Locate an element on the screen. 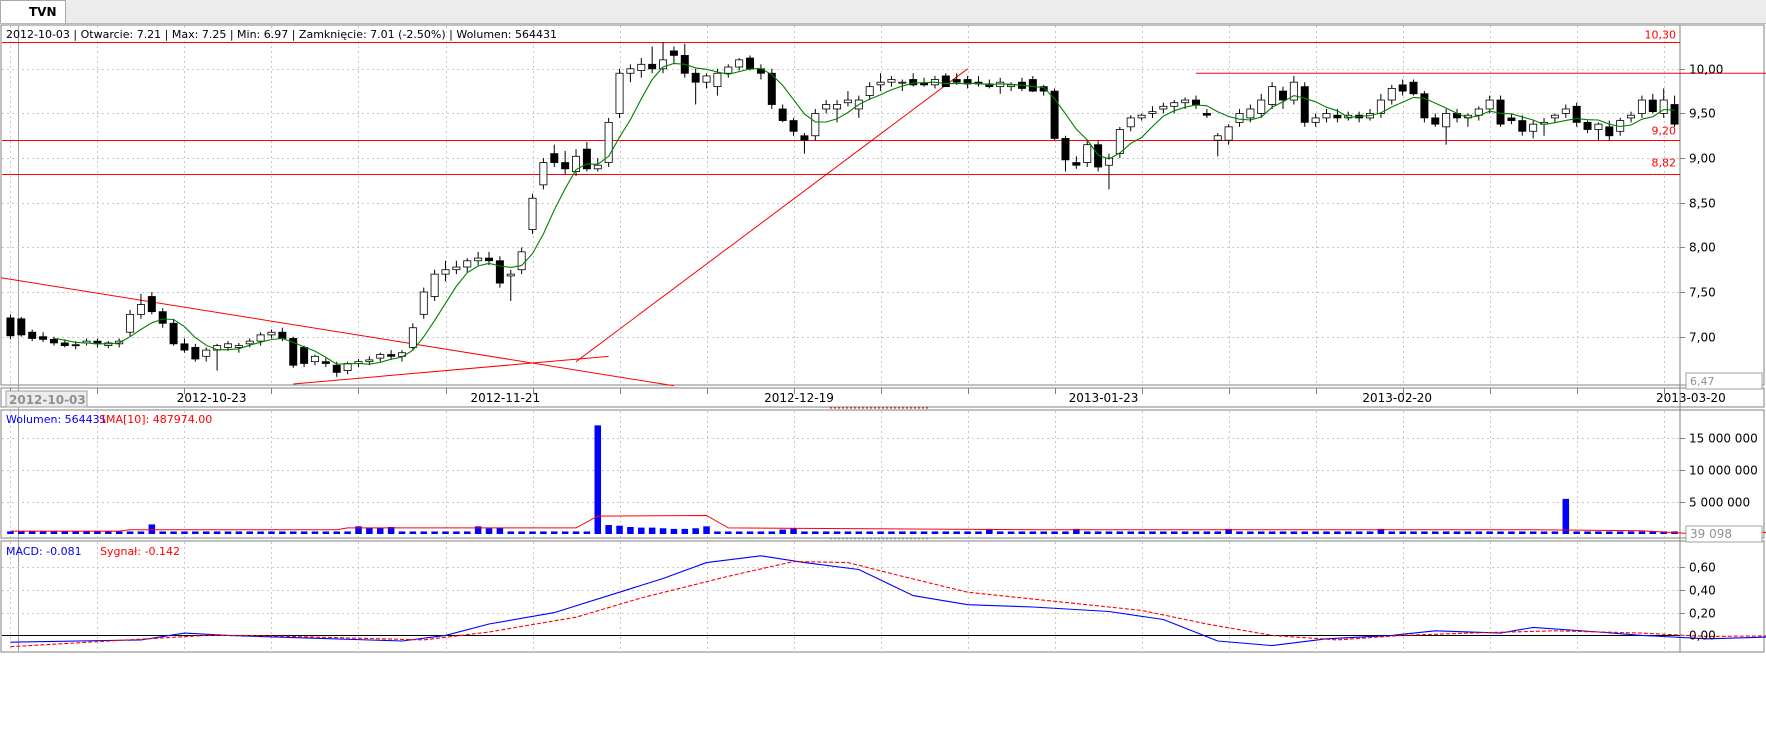 The height and width of the screenshot is (736, 1766). volume-panel is located at coordinates (886, 479).